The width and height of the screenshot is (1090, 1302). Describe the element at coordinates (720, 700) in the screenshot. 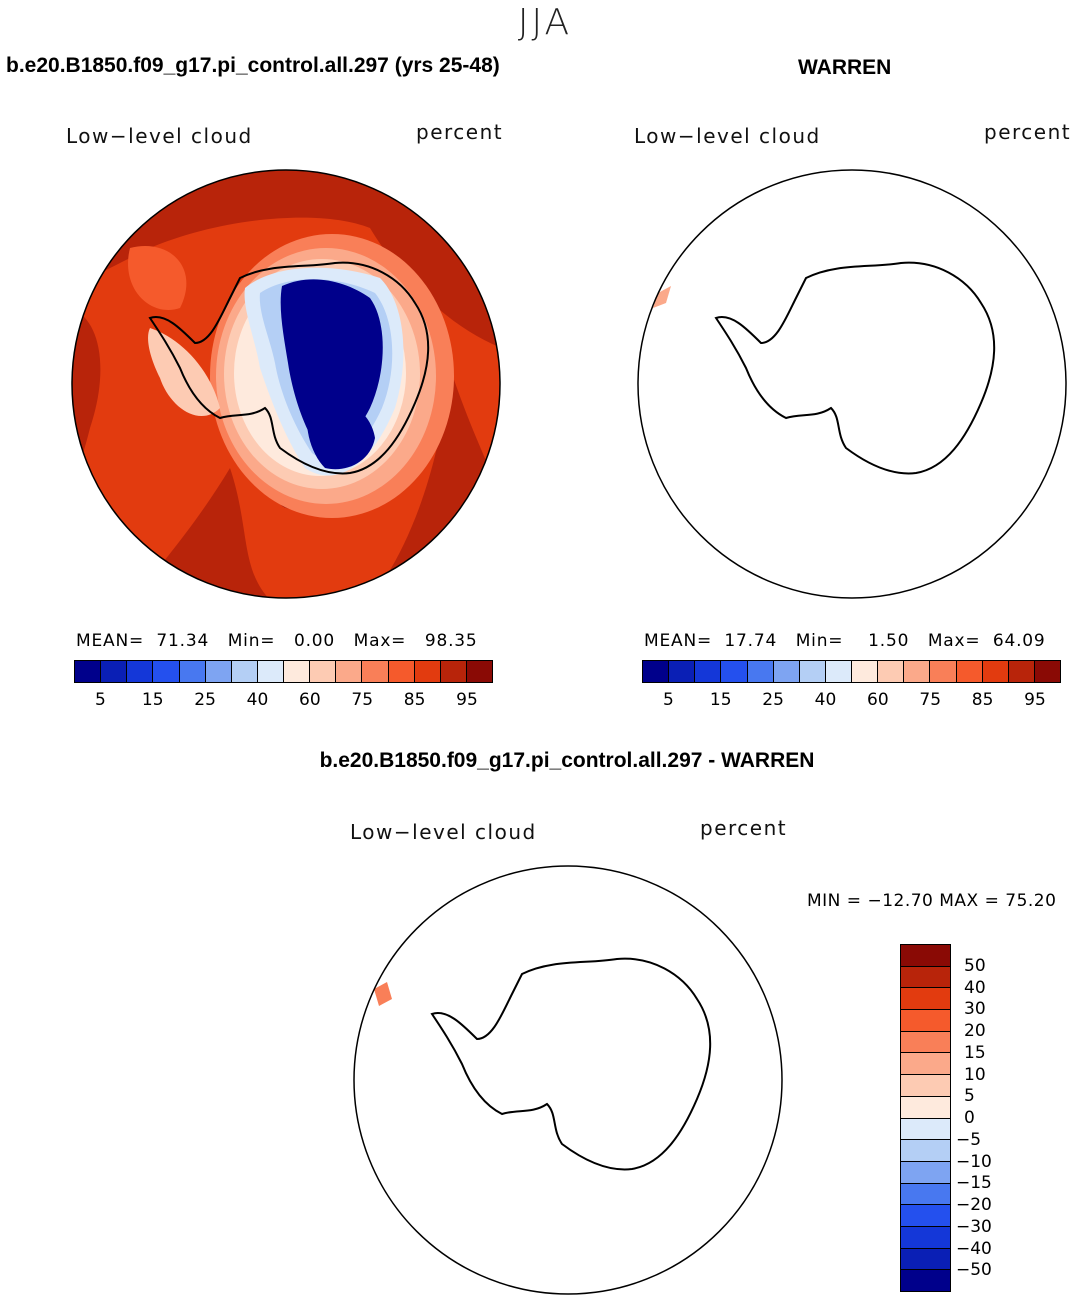

I see `right-colorbar-tick-label: 15` at that location.